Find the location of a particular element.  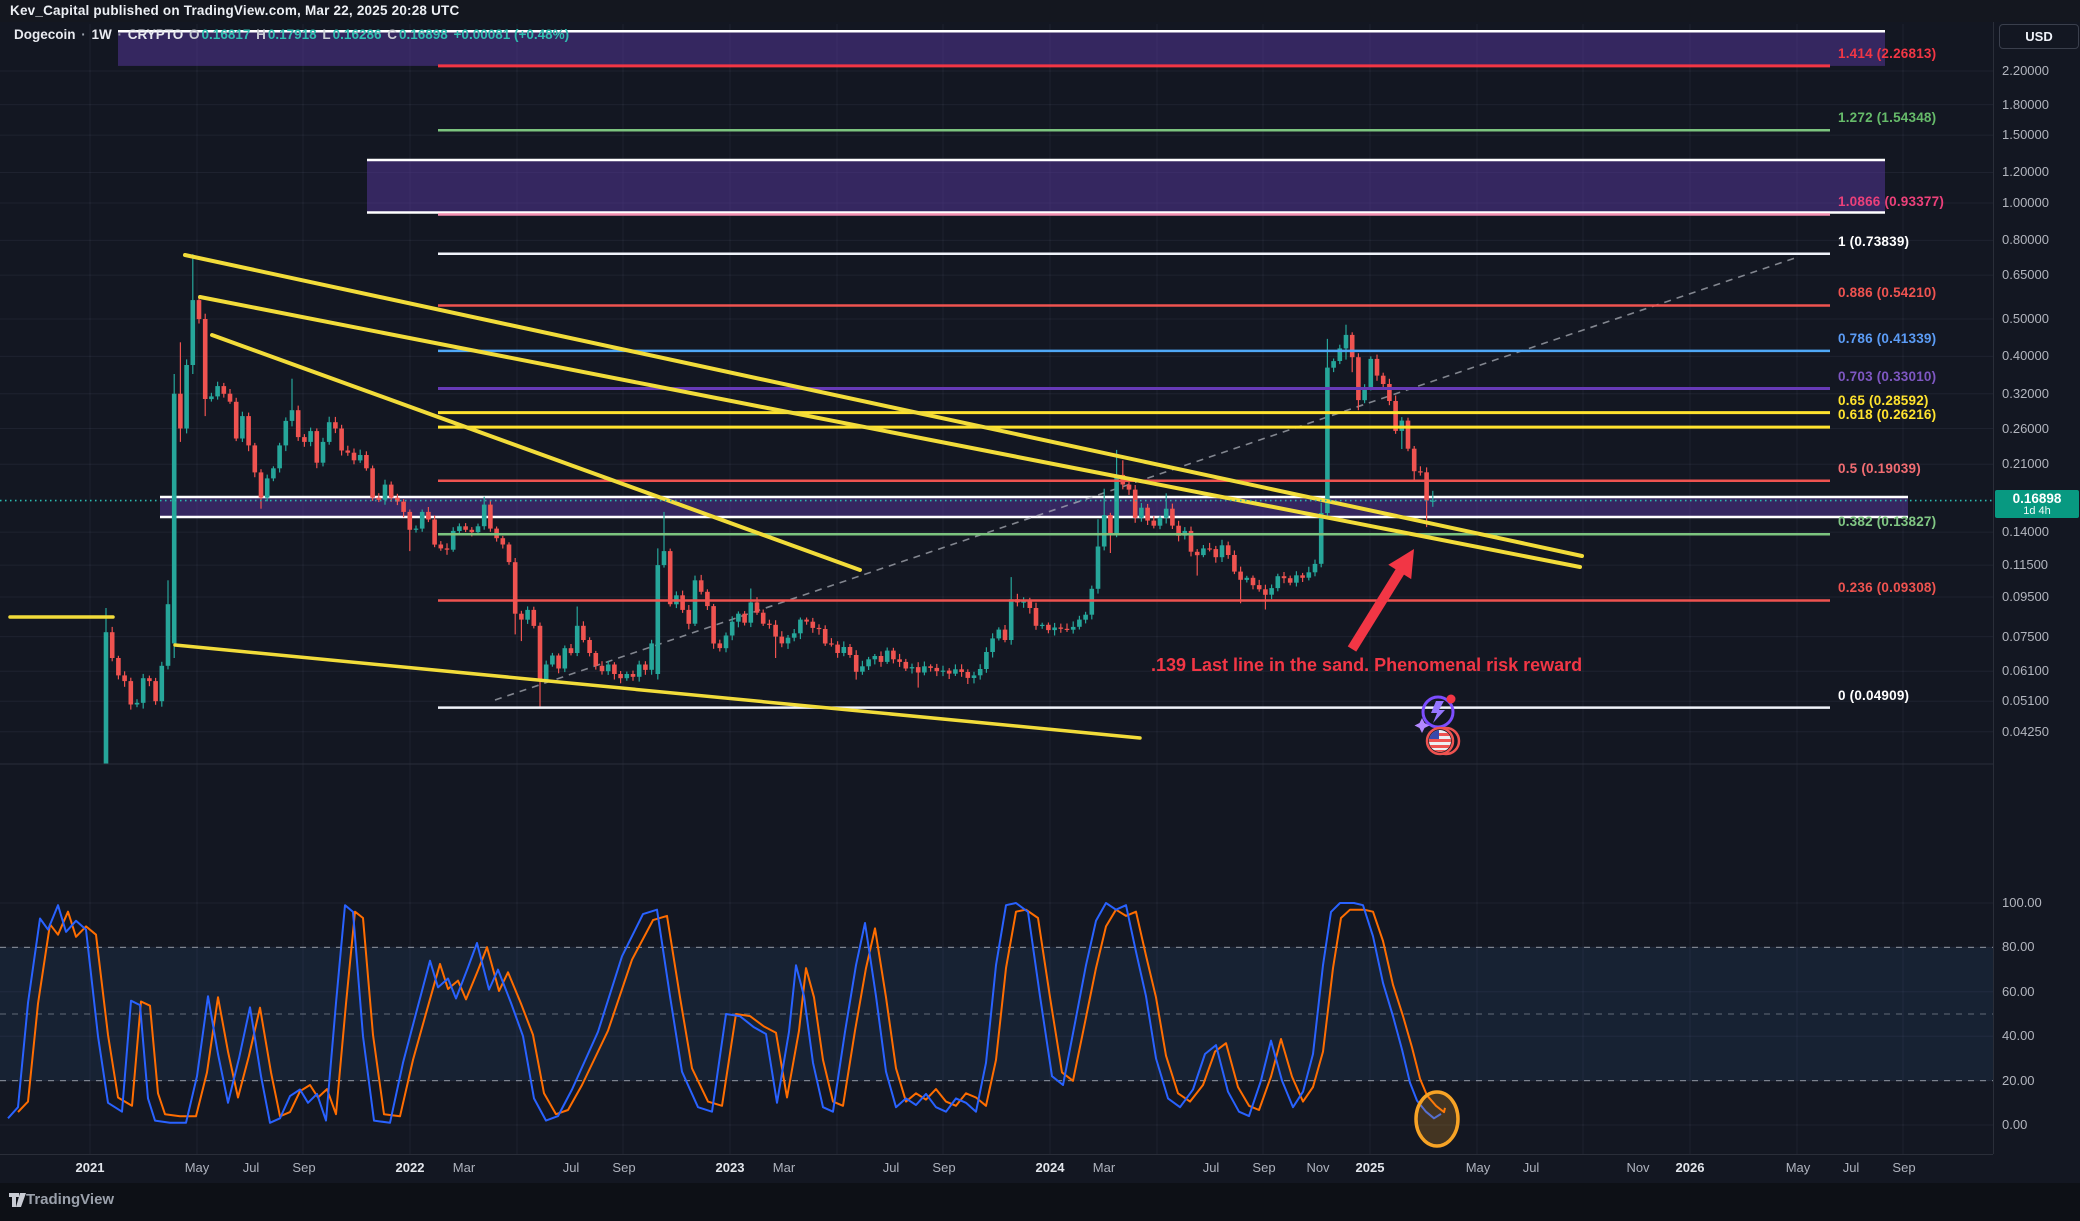

bar-countdown: 1d 4h is located at coordinates (2037, 511).